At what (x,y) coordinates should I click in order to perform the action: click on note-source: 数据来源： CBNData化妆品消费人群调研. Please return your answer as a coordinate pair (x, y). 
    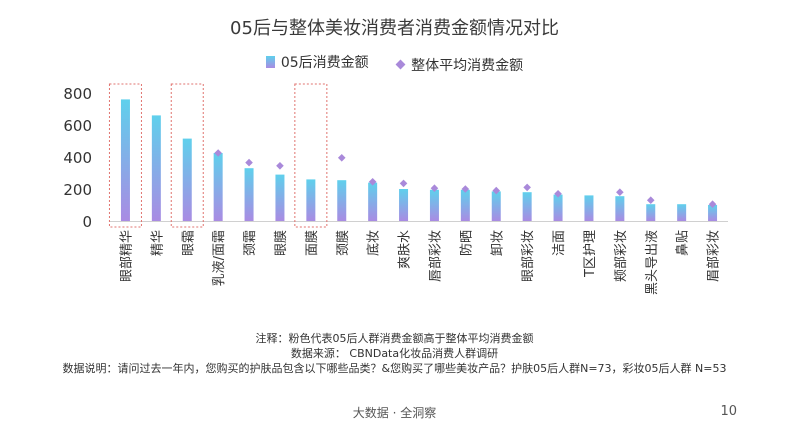
    Looking at the image, I should click on (394, 353).